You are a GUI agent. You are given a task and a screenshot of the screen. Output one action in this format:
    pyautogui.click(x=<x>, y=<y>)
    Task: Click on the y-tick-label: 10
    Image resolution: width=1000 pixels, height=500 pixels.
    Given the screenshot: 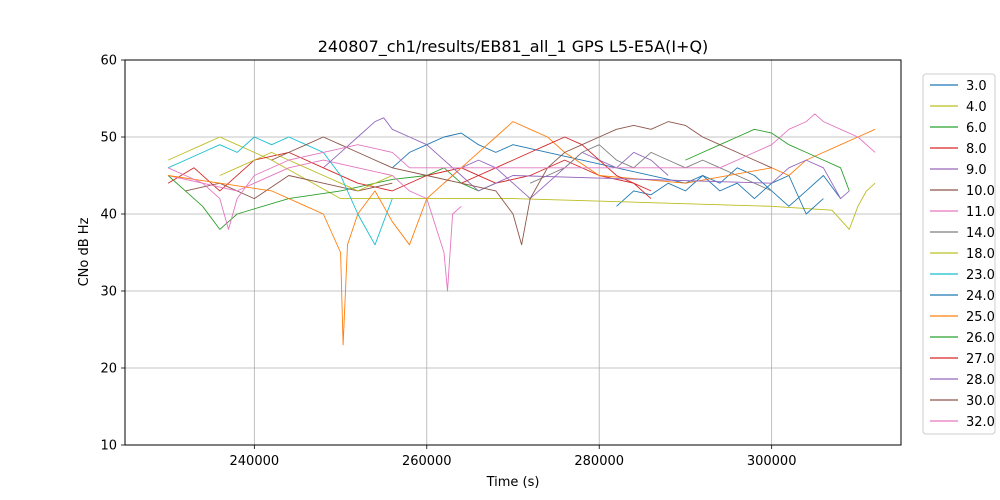 What is the action you would take?
    pyautogui.click(x=108, y=446)
    